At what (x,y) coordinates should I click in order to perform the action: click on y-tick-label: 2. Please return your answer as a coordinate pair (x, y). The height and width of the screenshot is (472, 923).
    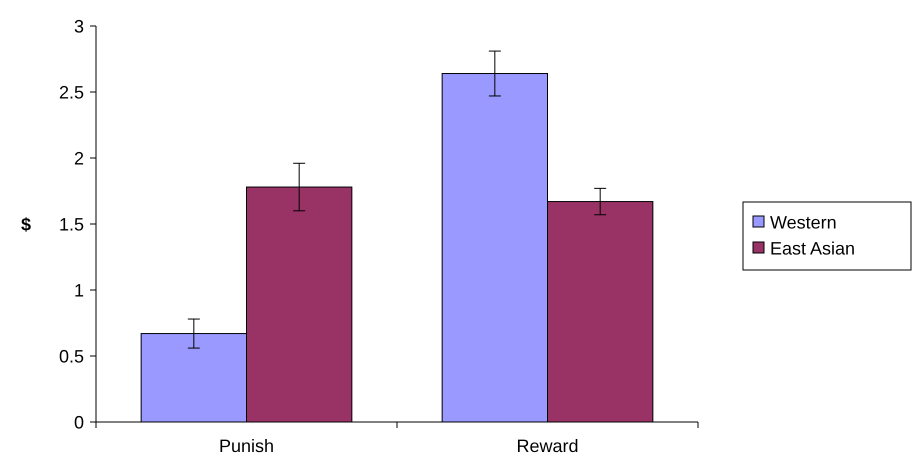
    Looking at the image, I should click on (79, 158).